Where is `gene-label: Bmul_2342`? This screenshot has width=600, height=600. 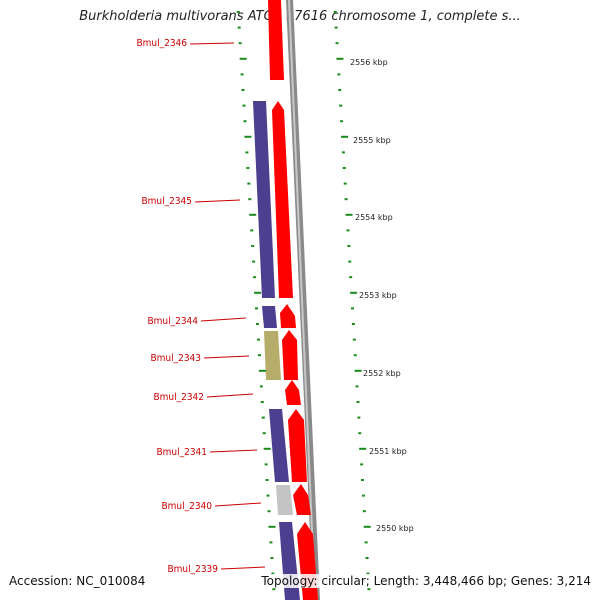
gene-label: Bmul_2342 is located at coordinates (178, 397).